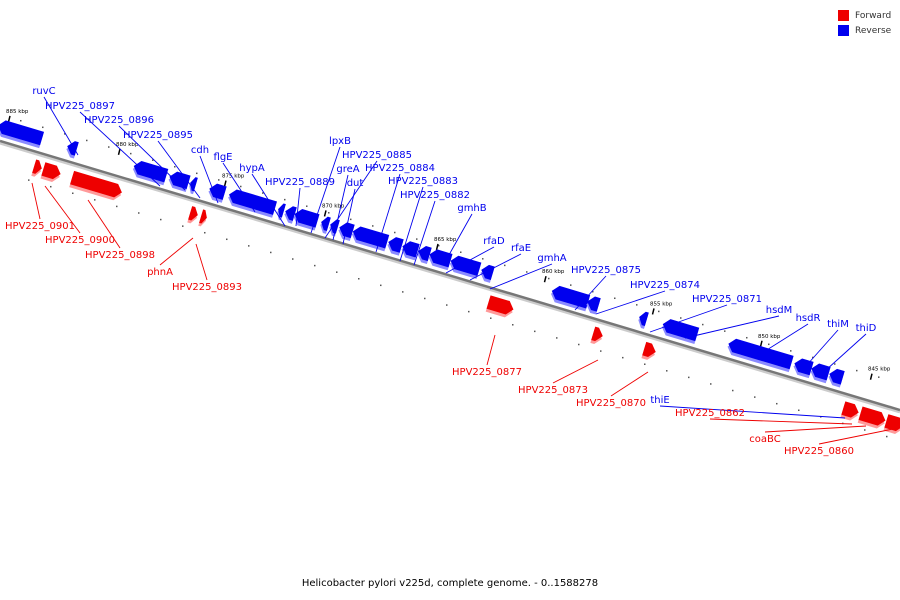  What do you see at coordinates (779, 310) in the screenshot?
I see `gene-label: hsdM` at bounding box center [779, 310].